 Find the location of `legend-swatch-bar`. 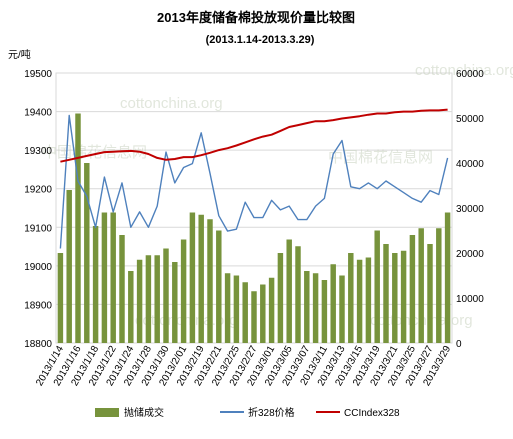

legend-swatch-bar is located at coordinates (107, 412).